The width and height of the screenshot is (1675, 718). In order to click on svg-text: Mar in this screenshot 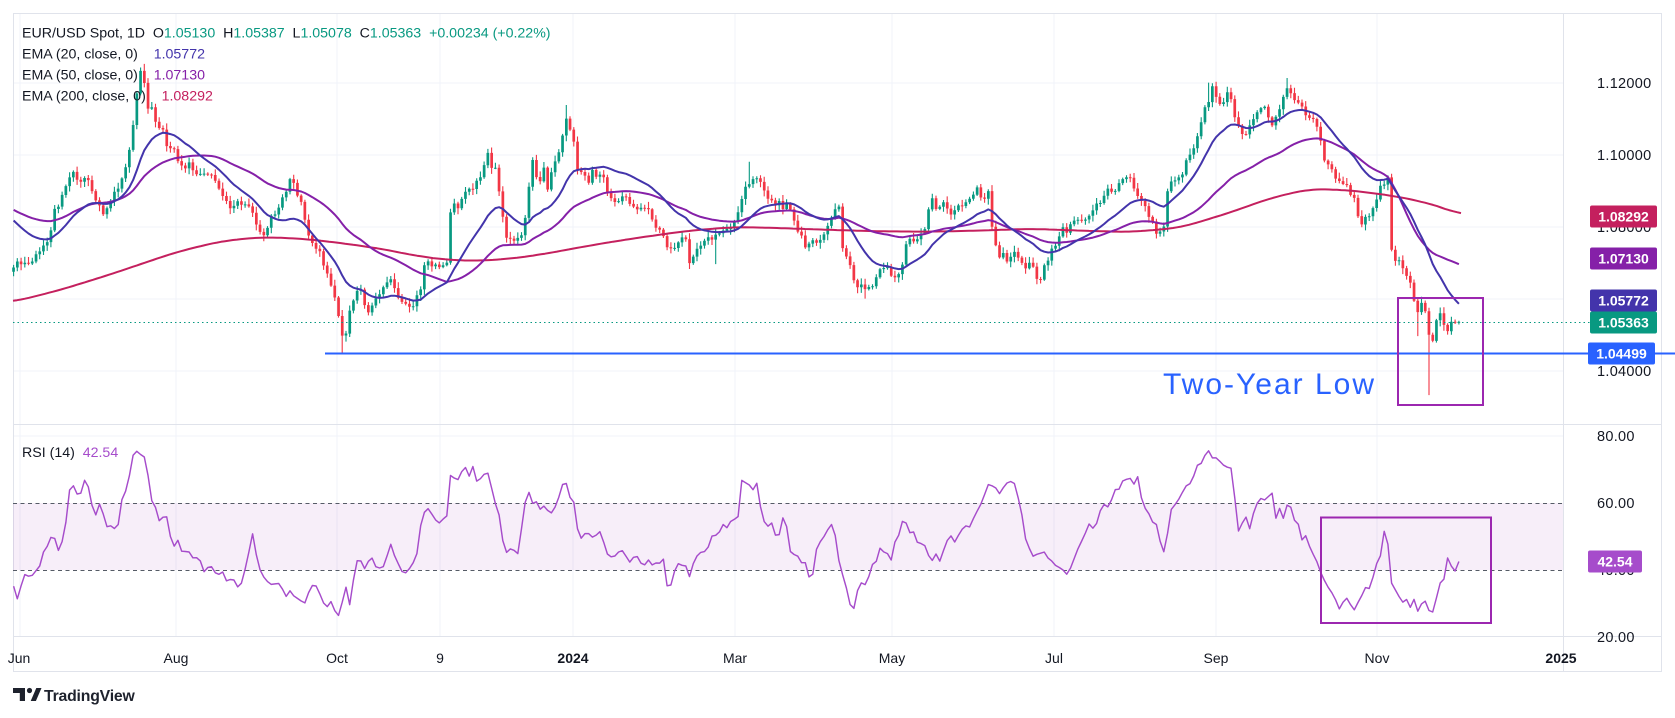, I will do `click(735, 658)`.